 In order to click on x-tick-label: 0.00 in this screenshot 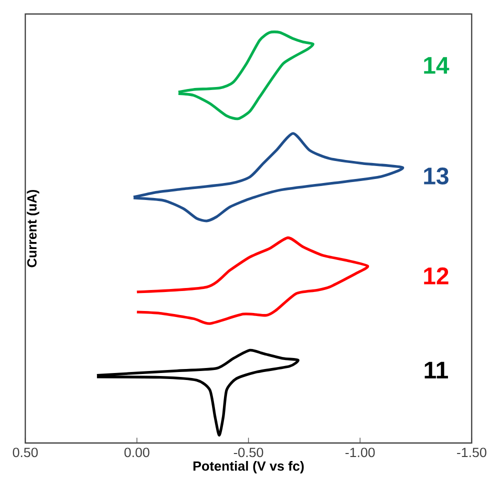, I will do `click(137, 453)`.